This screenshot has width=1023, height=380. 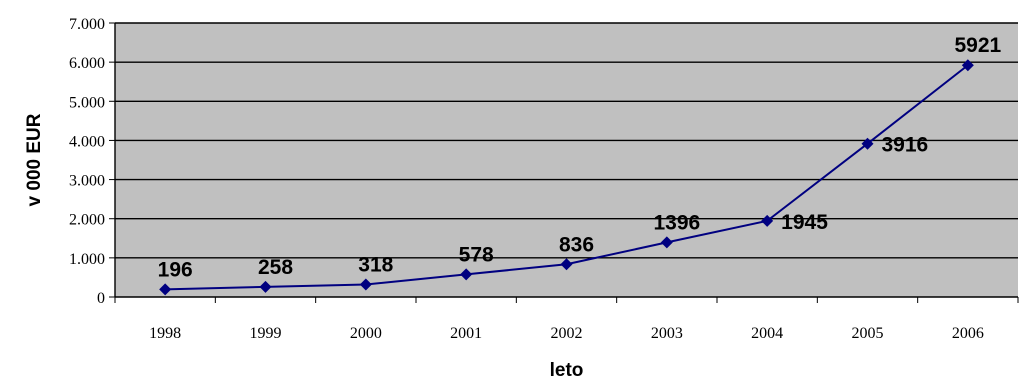 I want to click on x-tick-label: 1999, so click(x=266, y=333).